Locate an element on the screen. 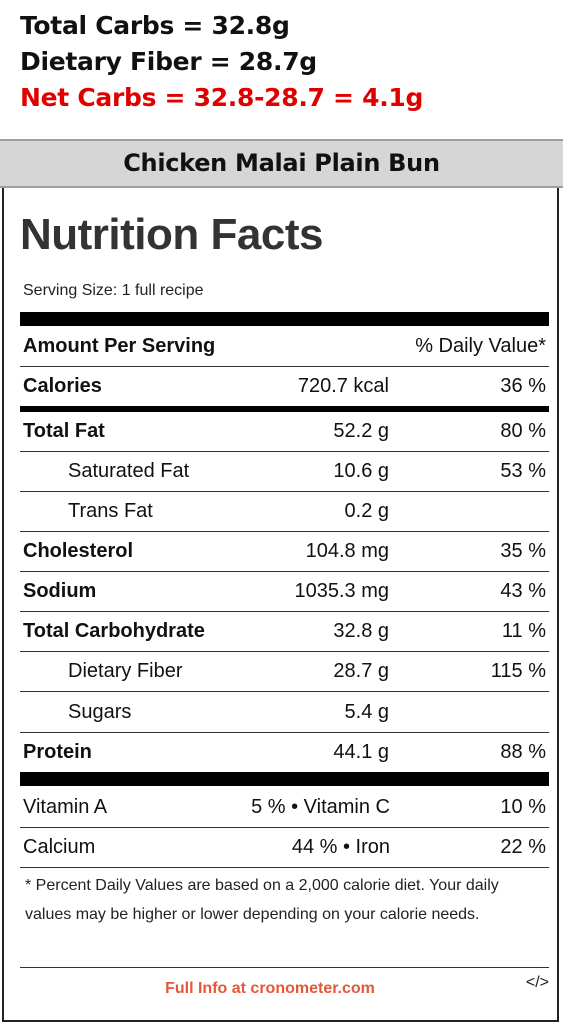  nutrient-label: Dietary Fiber is located at coordinates (125, 671).